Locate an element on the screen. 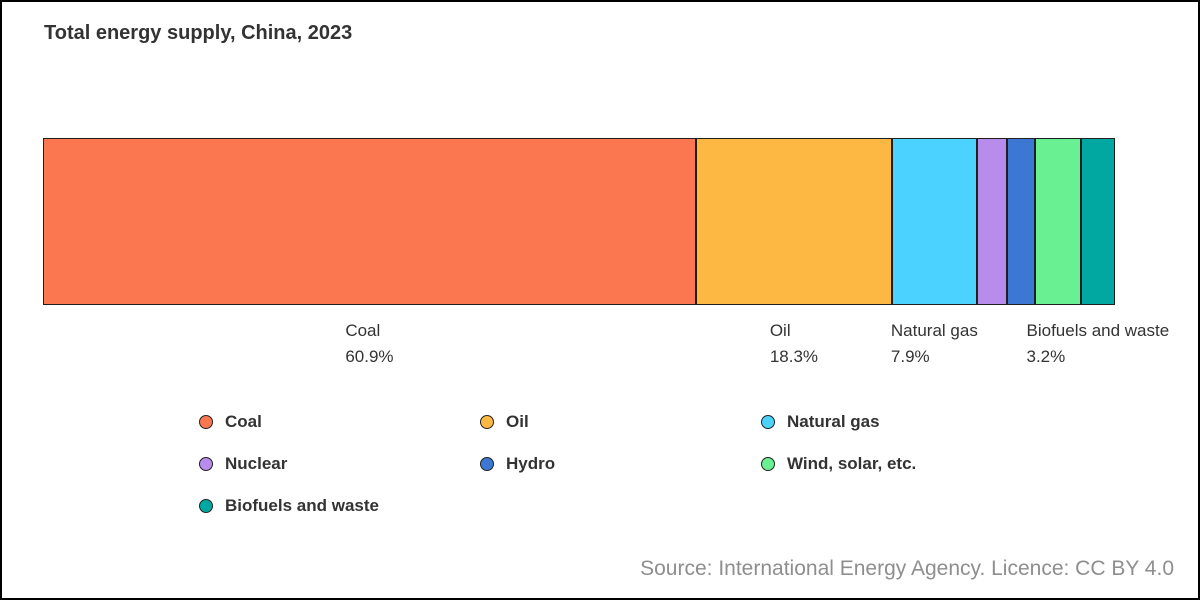  segment-label-biofuels-and-waste: Biofuels and waste 3.2% is located at coordinates (1097, 344).